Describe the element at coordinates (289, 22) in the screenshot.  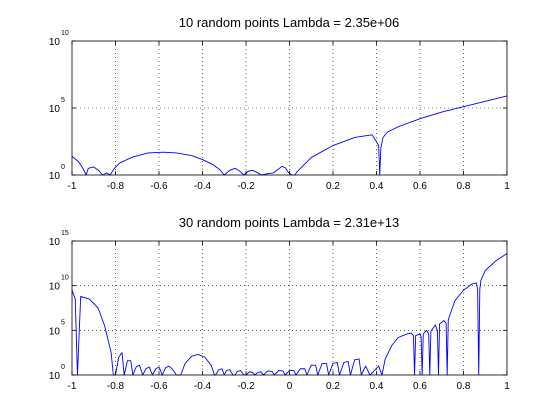
I see `top-chart-title: 10 random points Lambda = 2.35e+06` at that location.